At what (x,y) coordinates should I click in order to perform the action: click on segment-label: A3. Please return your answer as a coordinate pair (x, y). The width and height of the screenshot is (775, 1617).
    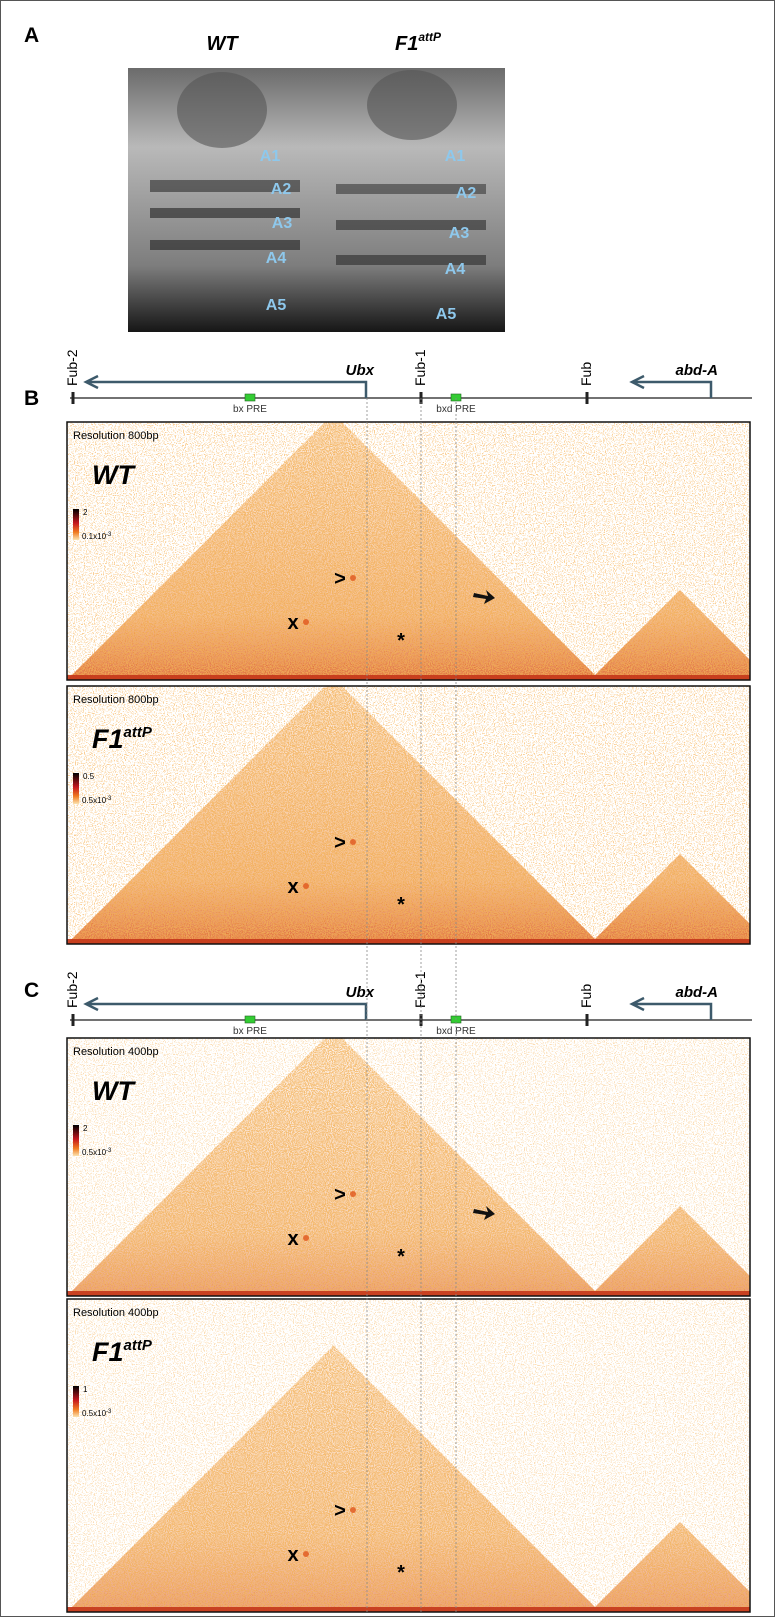
    Looking at the image, I should click on (459, 233).